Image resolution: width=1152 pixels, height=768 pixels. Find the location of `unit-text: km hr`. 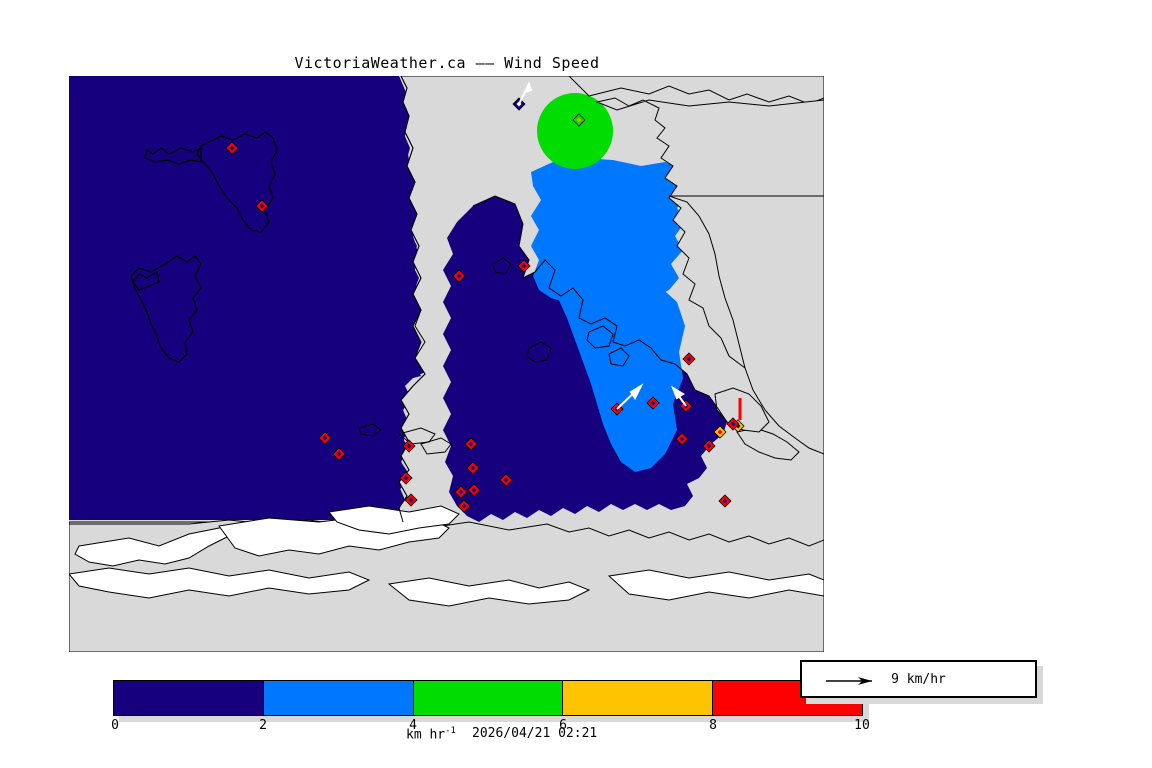

unit-text: km hr is located at coordinates (426, 735).